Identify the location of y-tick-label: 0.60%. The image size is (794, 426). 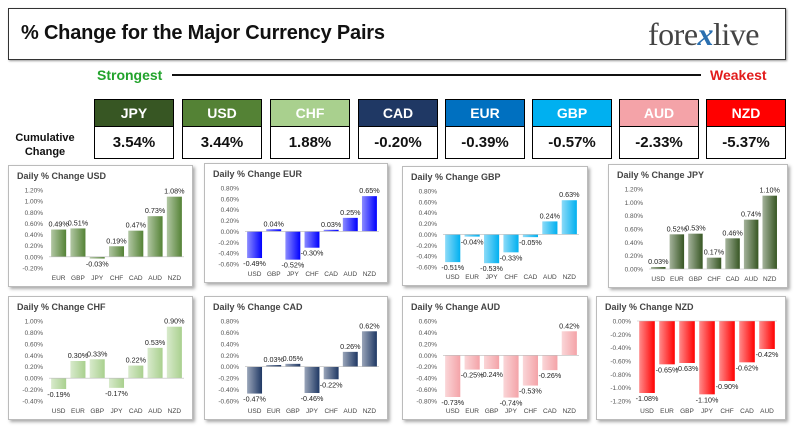
(634, 230).